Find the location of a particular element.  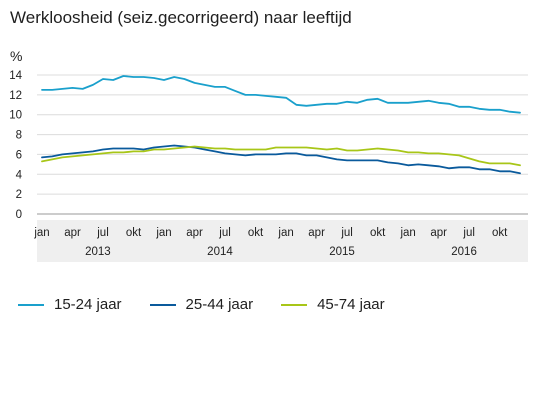

y-tick-label: 6 is located at coordinates (19, 155).